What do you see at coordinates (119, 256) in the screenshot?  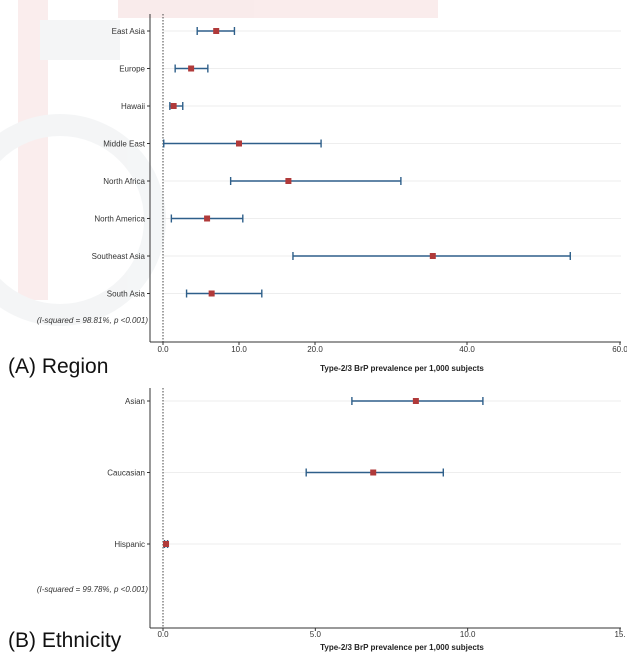 I see `category-label: Southeast Asia` at bounding box center [119, 256].